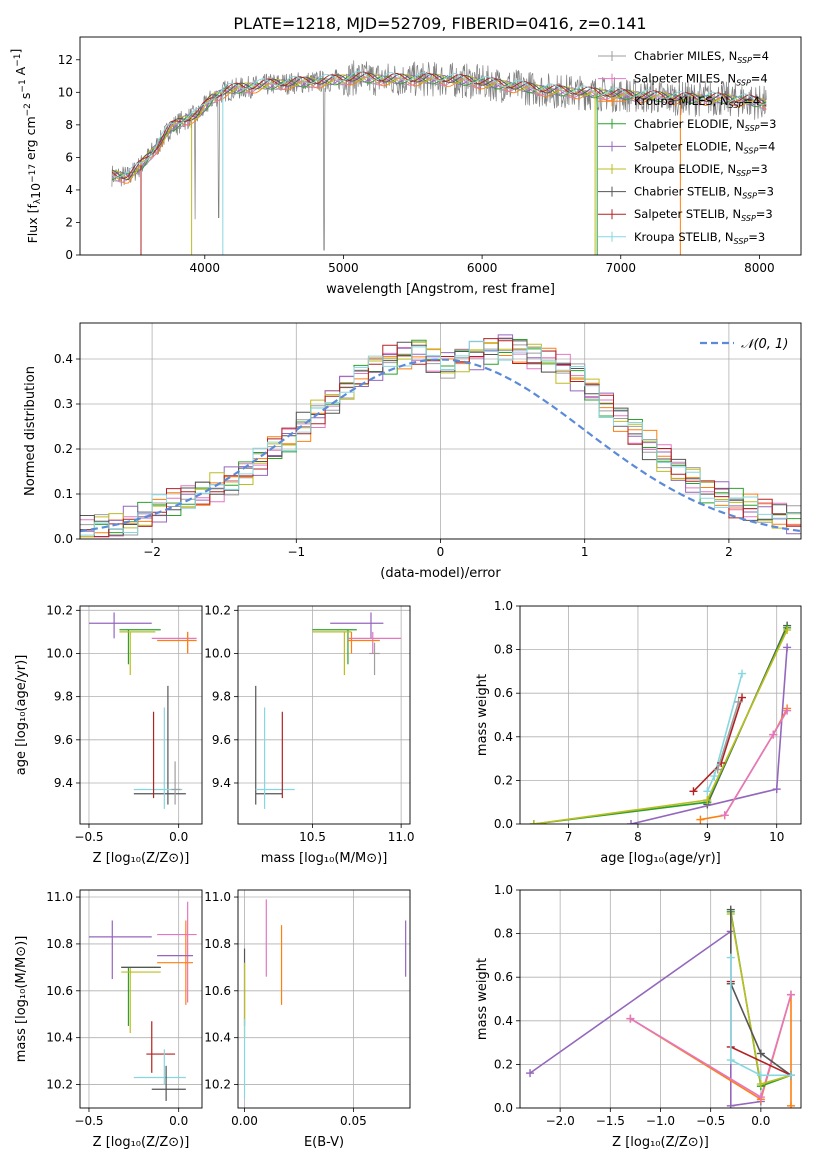  I want to click on residuals-y-tick-label: 0.1, so click(63, 494).